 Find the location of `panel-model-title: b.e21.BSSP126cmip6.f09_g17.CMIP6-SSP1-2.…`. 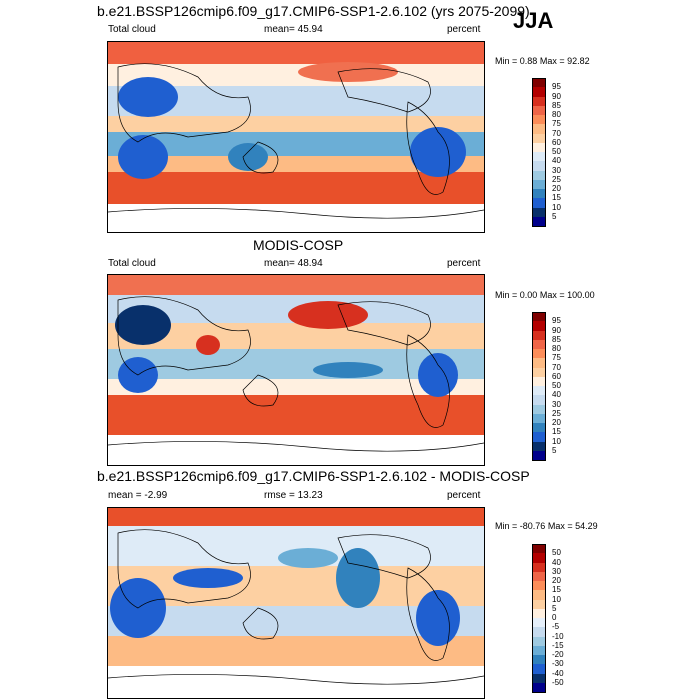

panel-model-title: b.e21.BSSP126cmip6.f09_g17.CMIP6-SSP1-2.… is located at coordinates (313, 11).